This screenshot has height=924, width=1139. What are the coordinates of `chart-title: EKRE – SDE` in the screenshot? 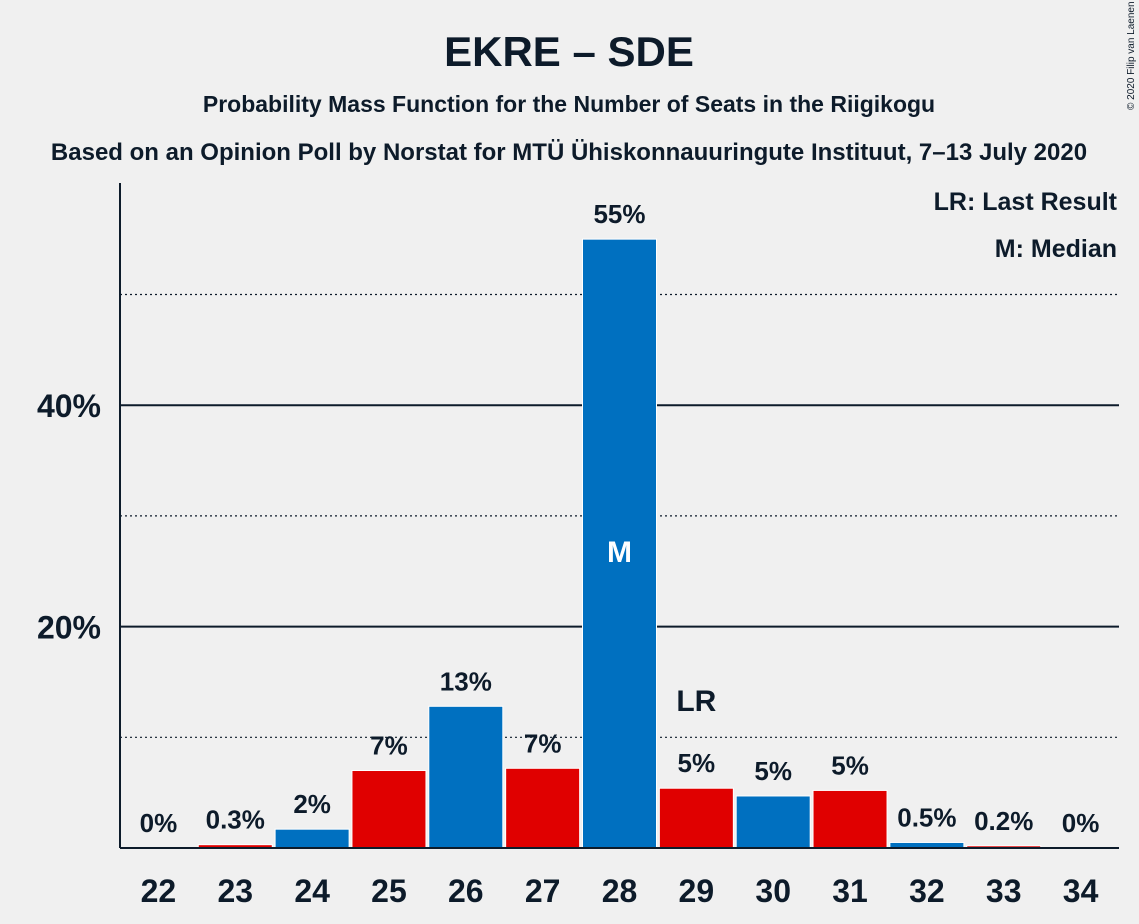 It's located at (569, 51).